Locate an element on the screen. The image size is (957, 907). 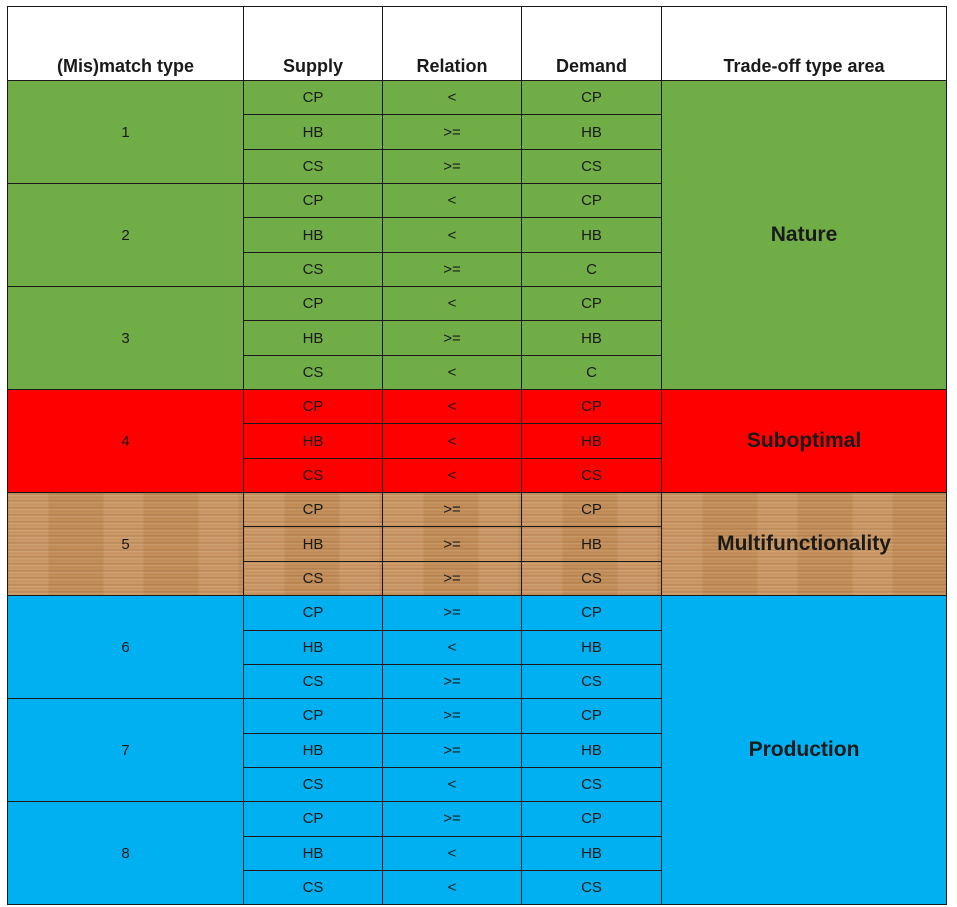
table-row: 7 CP >= CP is located at coordinates (477, 750).